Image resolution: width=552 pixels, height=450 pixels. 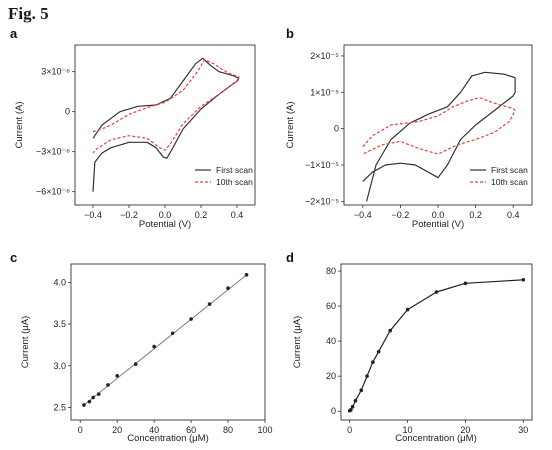 I want to click on y-tick-label: −3×10⁻⁶, so click(x=53, y=152).